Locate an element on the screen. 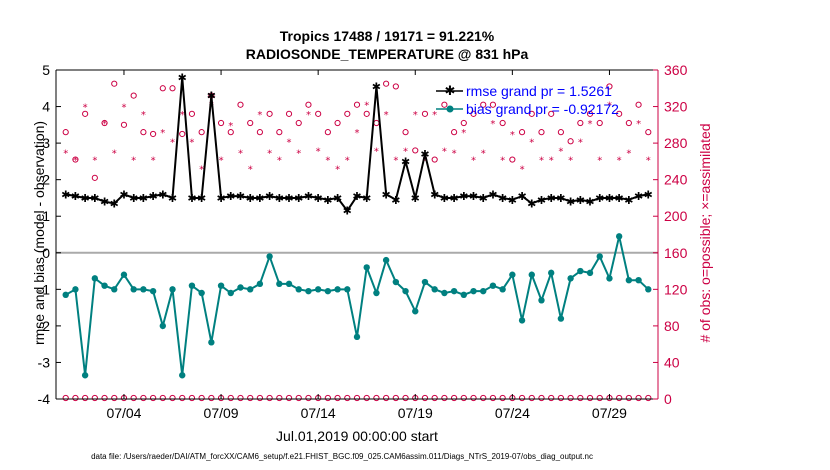 The width and height of the screenshot is (830, 470). right-tick-label: 240 is located at coordinates (676, 180).